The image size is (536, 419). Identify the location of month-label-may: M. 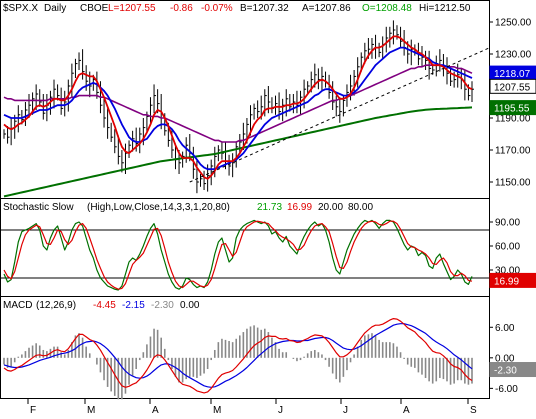
(217, 410).